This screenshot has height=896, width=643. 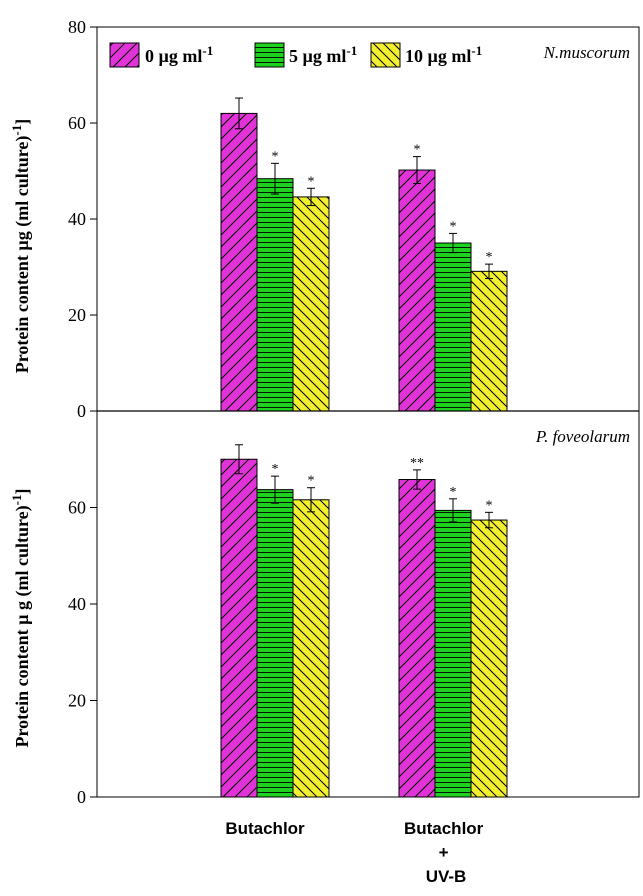 I want to click on top-bar-s2-c1, so click(x=489, y=341).